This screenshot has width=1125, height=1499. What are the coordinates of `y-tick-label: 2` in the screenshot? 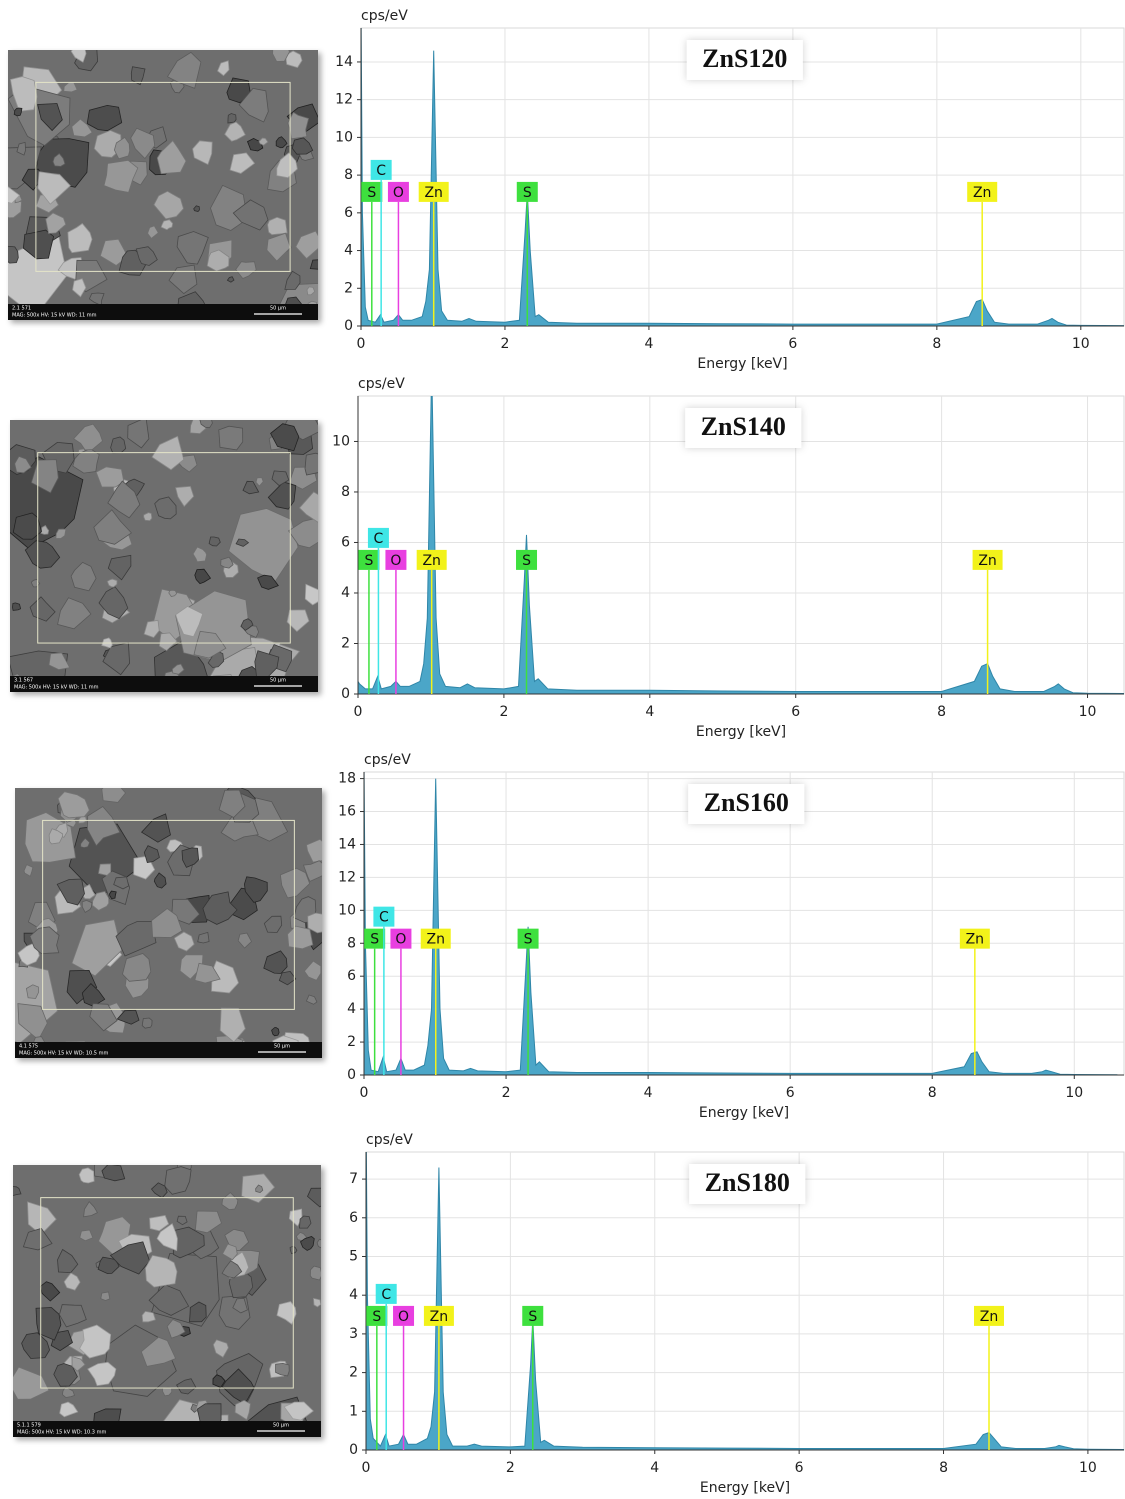 It's located at (345, 643).